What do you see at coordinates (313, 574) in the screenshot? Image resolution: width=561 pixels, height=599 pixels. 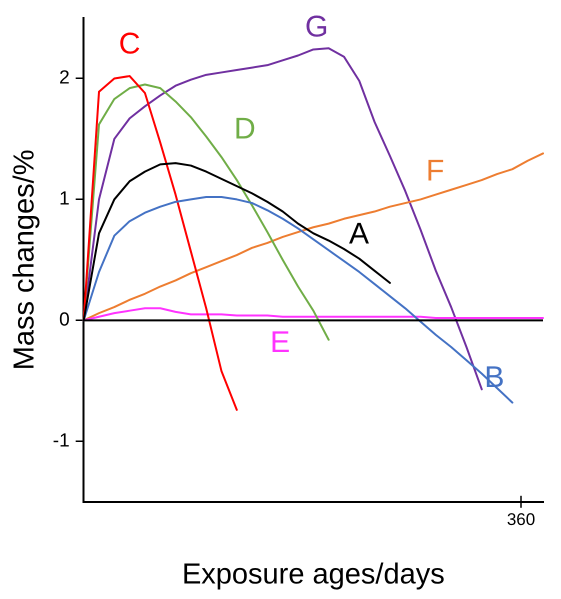 I see `x-axis-title: Exposure ages/days` at bounding box center [313, 574].